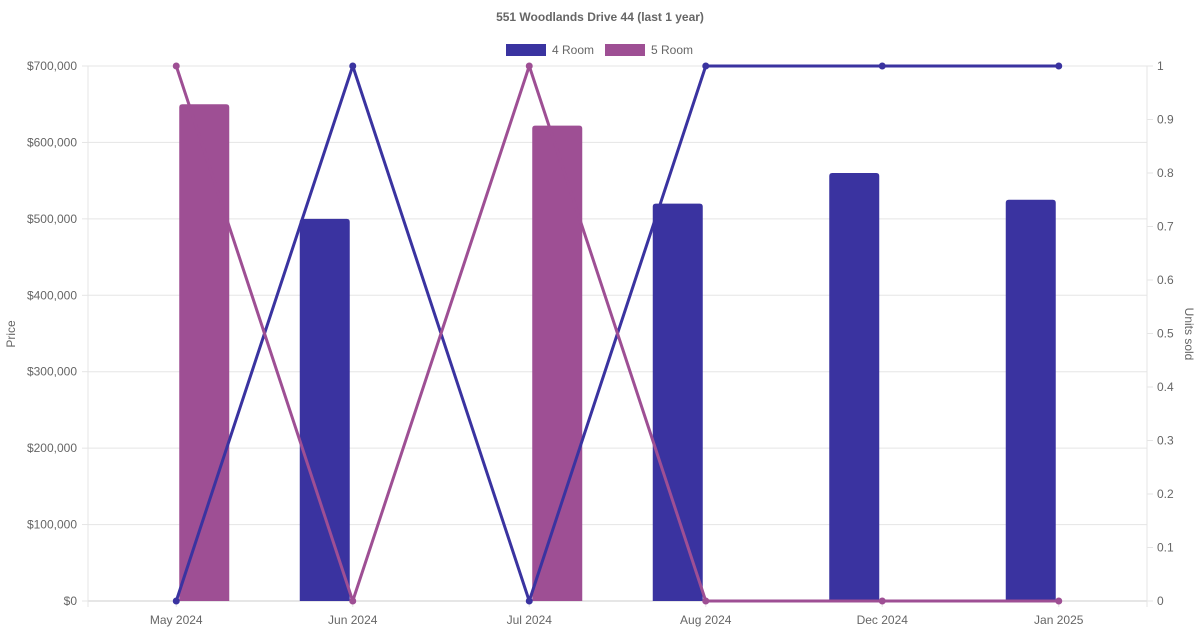 This screenshot has height=630, width=1200. What do you see at coordinates (599, 50) in the screenshot?
I see `legend: 4 Room 5 Room` at bounding box center [599, 50].